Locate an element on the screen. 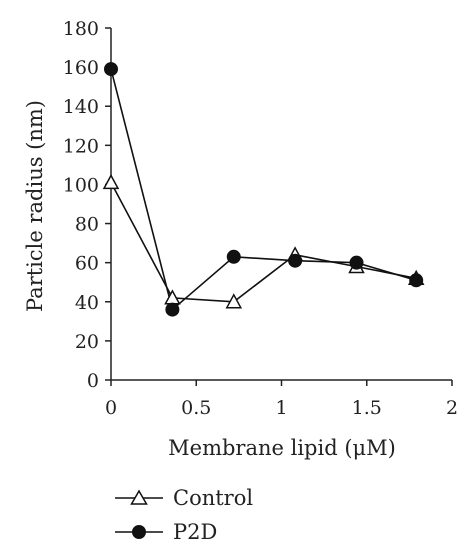 The height and width of the screenshot is (556, 474). x-tick-label: 0.5 is located at coordinates (196, 408).